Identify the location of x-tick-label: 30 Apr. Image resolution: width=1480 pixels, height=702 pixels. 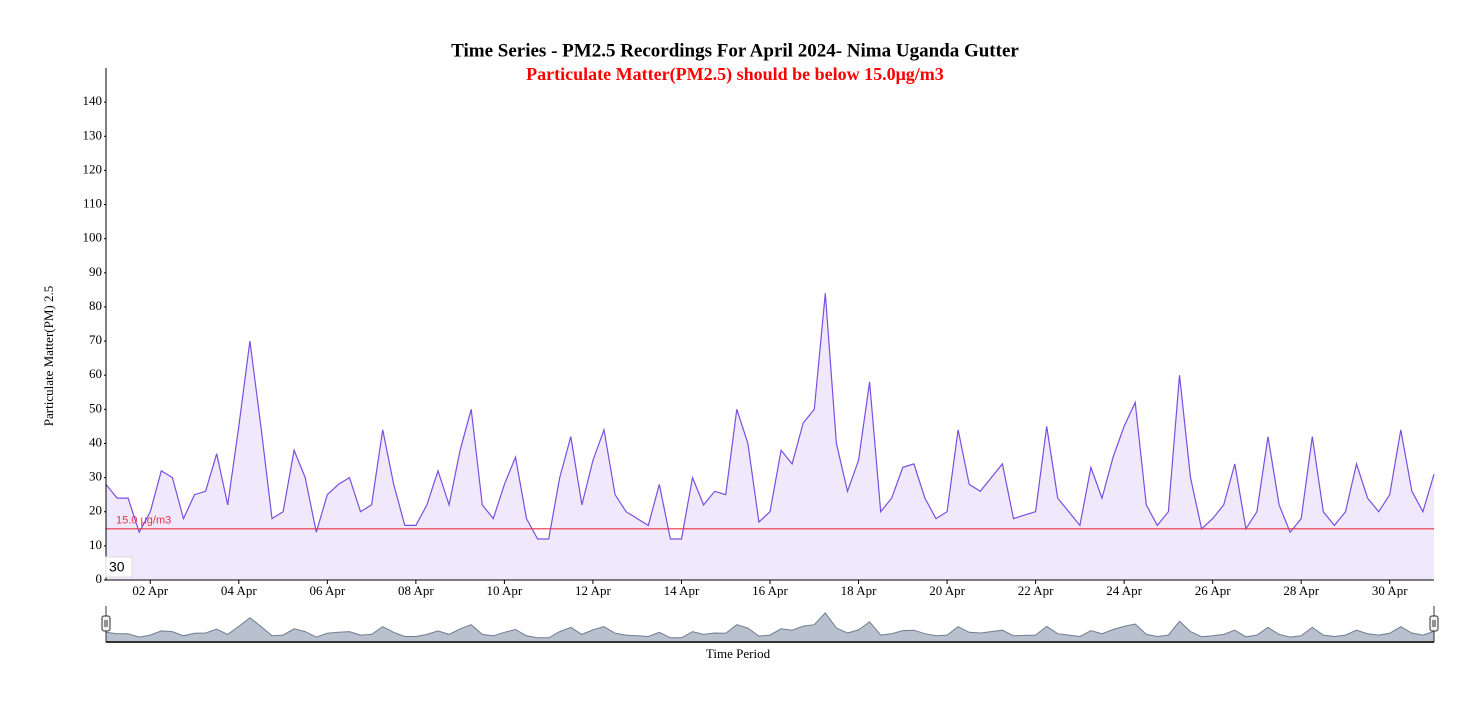
(1390, 590).